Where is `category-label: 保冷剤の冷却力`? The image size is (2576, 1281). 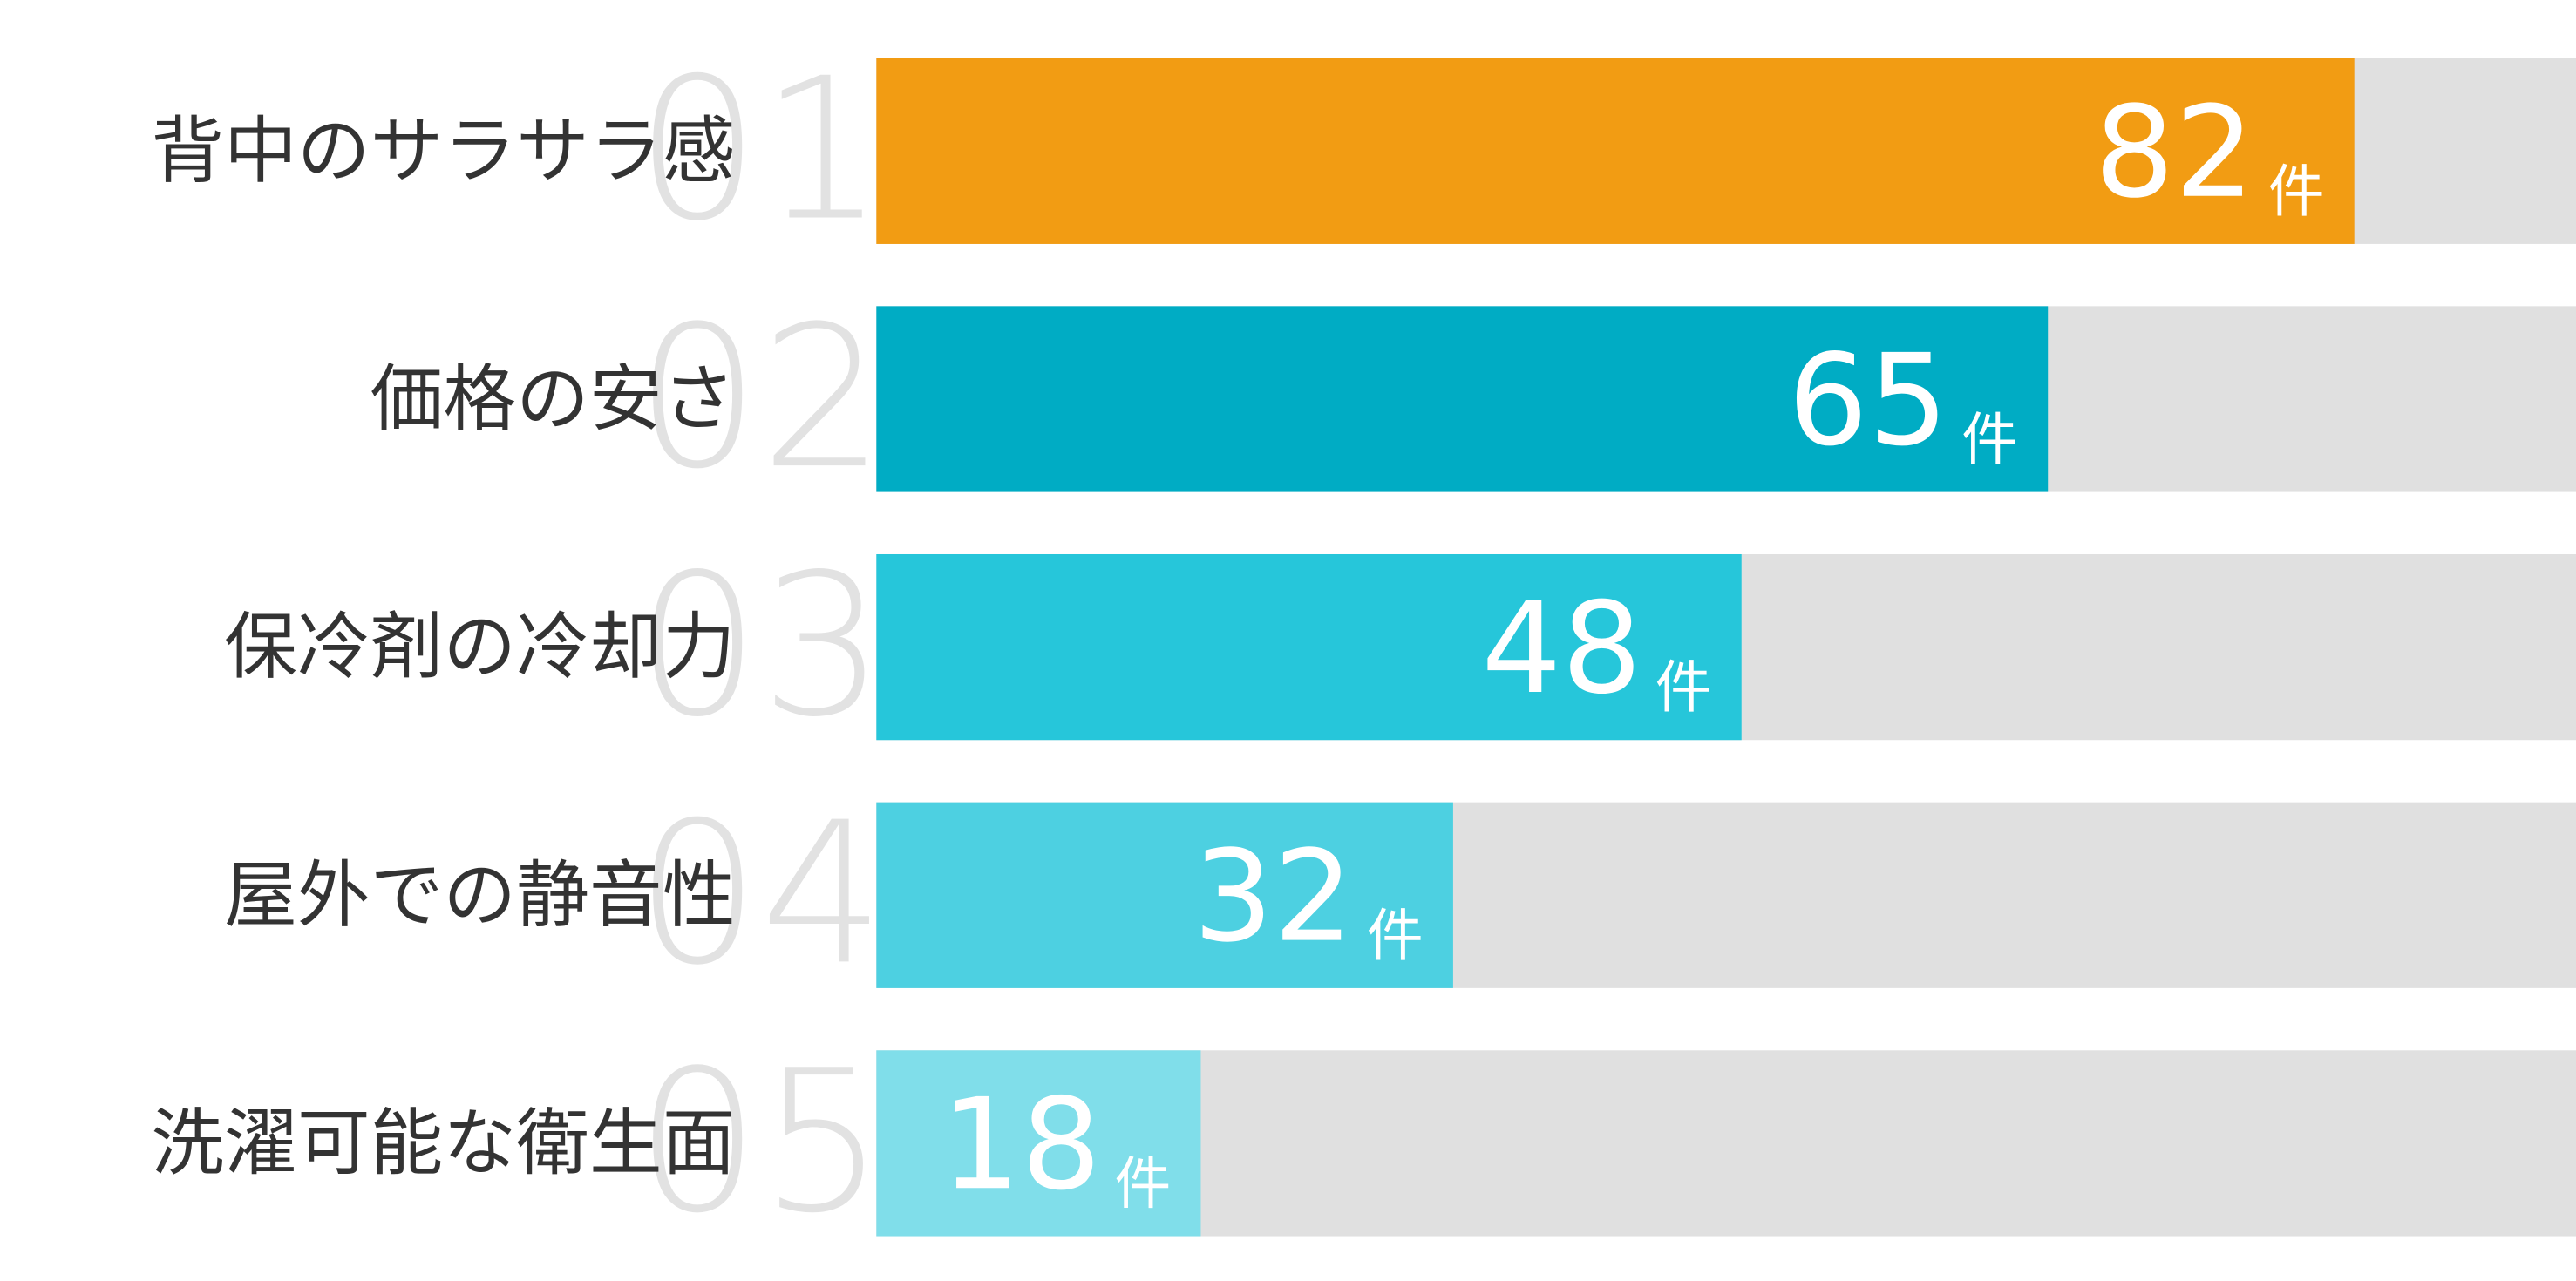 category-label: 保冷剤の冷却力 is located at coordinates (480, 646).